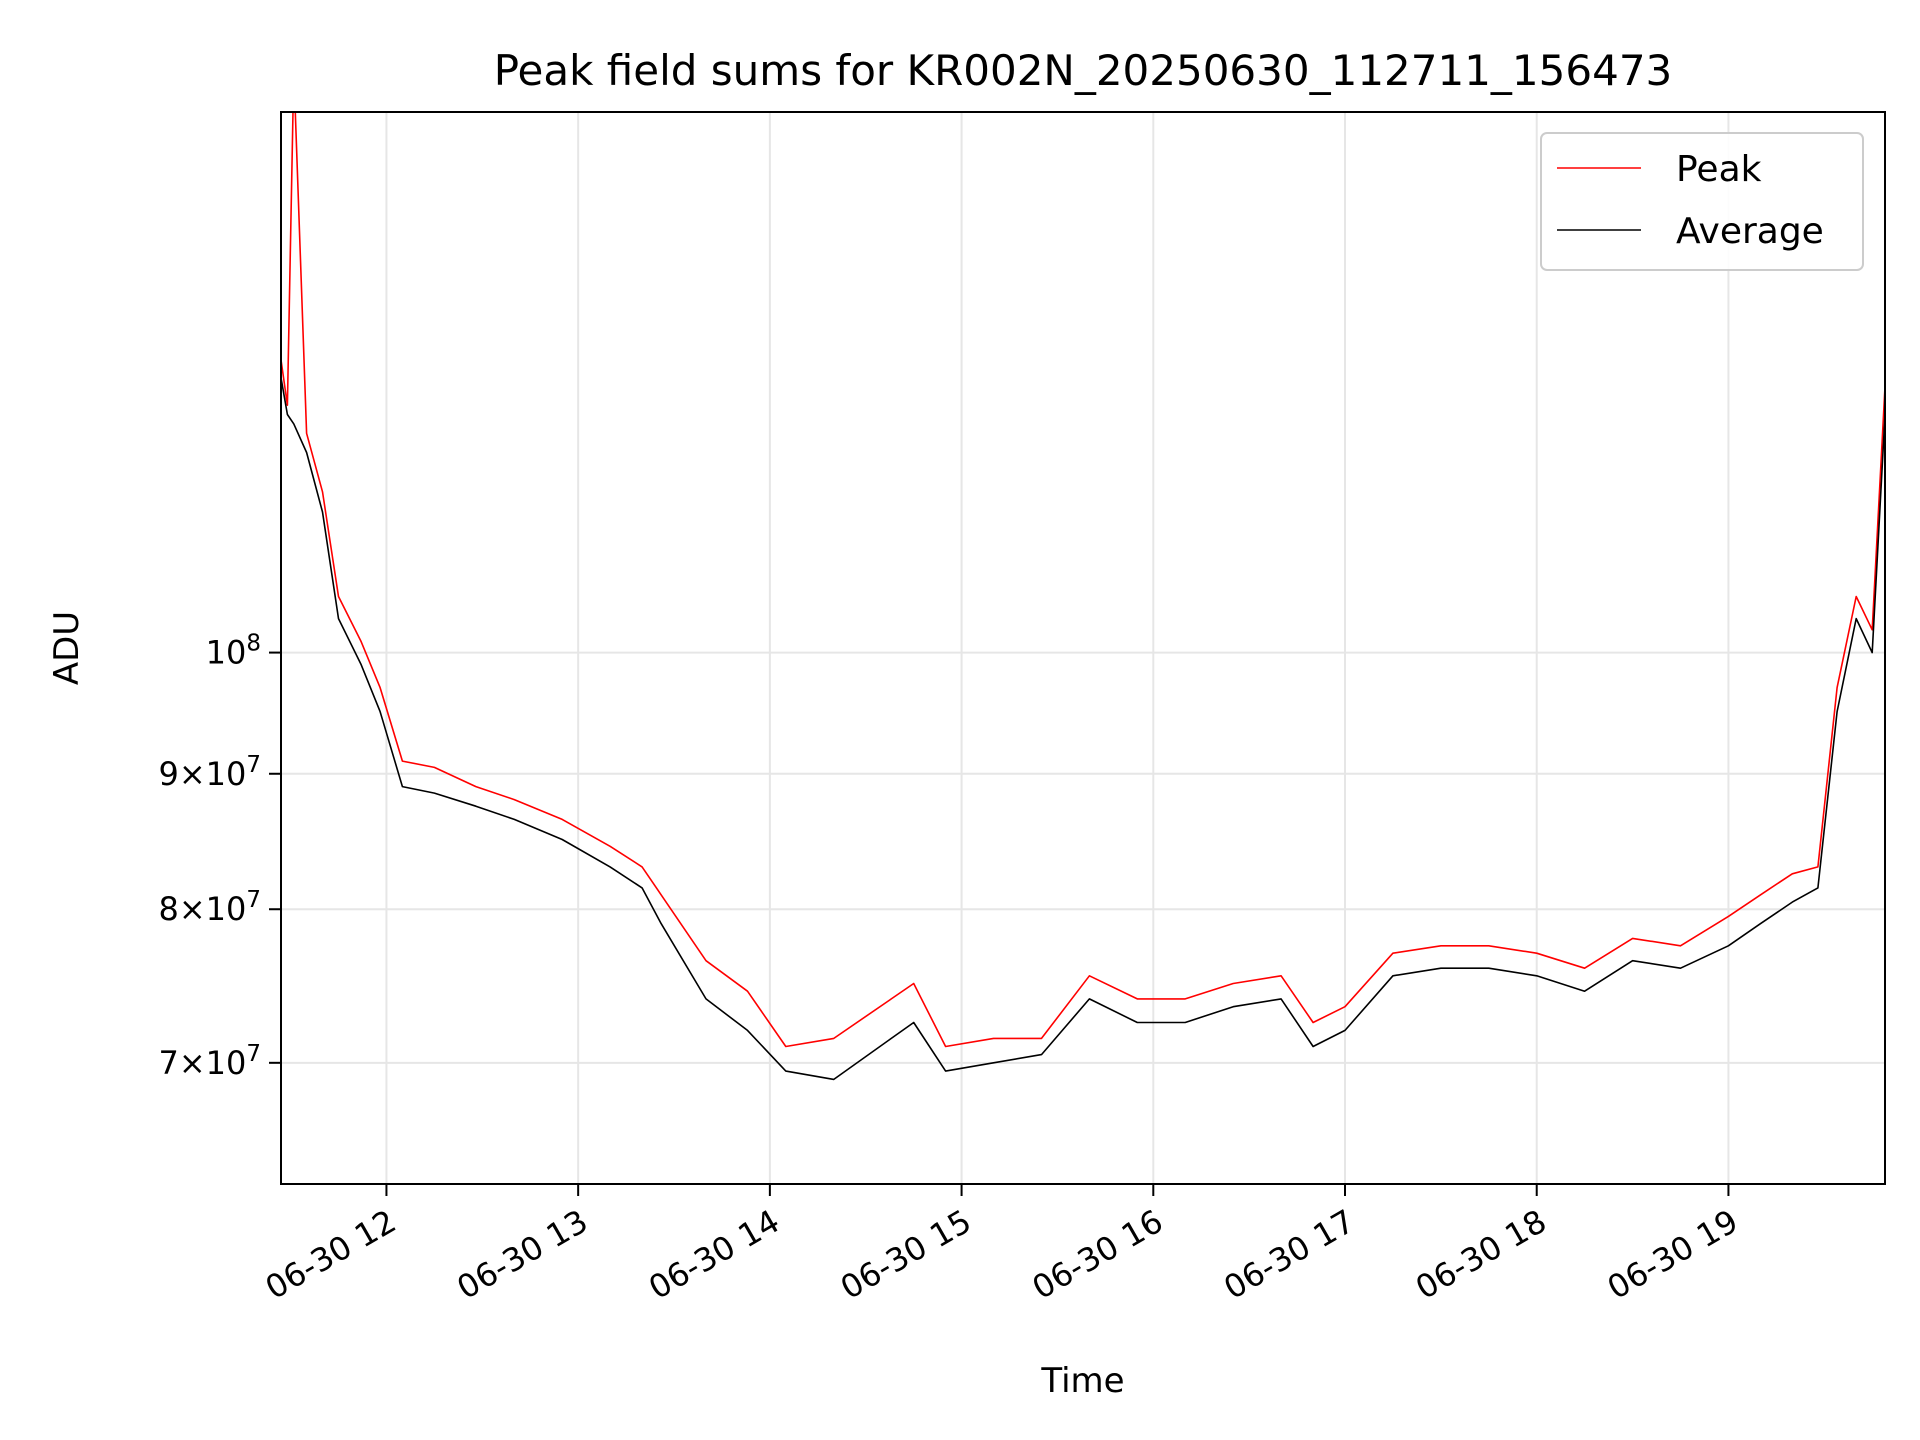 The height and width of the screenshot is (1440, 1920). Describe the element at coordinates (209, 1061) in the screenshot. I see `y-tick-label: 7×107` at that location.